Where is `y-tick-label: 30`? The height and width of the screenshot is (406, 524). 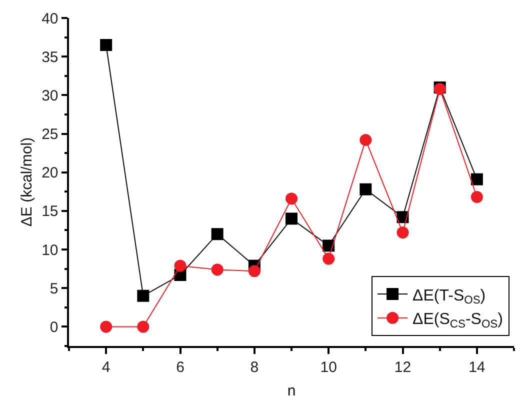 y-tick-label: 30 is located at coordinates (50, 95).